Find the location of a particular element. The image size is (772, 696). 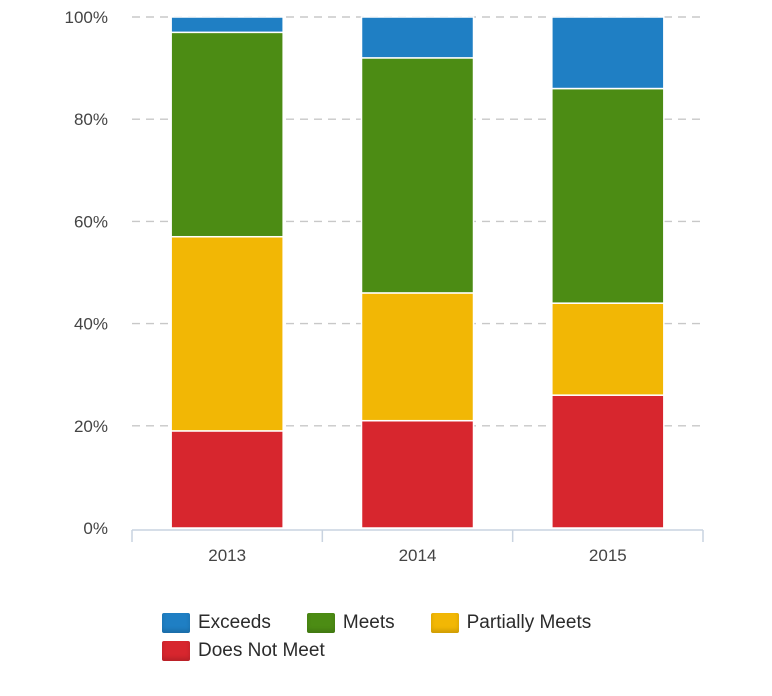

y-tick-label: 100% is located at coordinates (86, 17).